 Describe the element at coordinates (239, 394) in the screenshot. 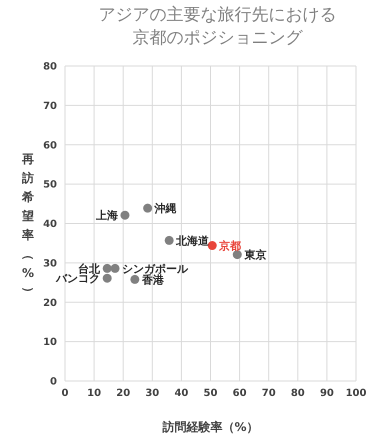

I see `x-tick-label: 60` at that location.